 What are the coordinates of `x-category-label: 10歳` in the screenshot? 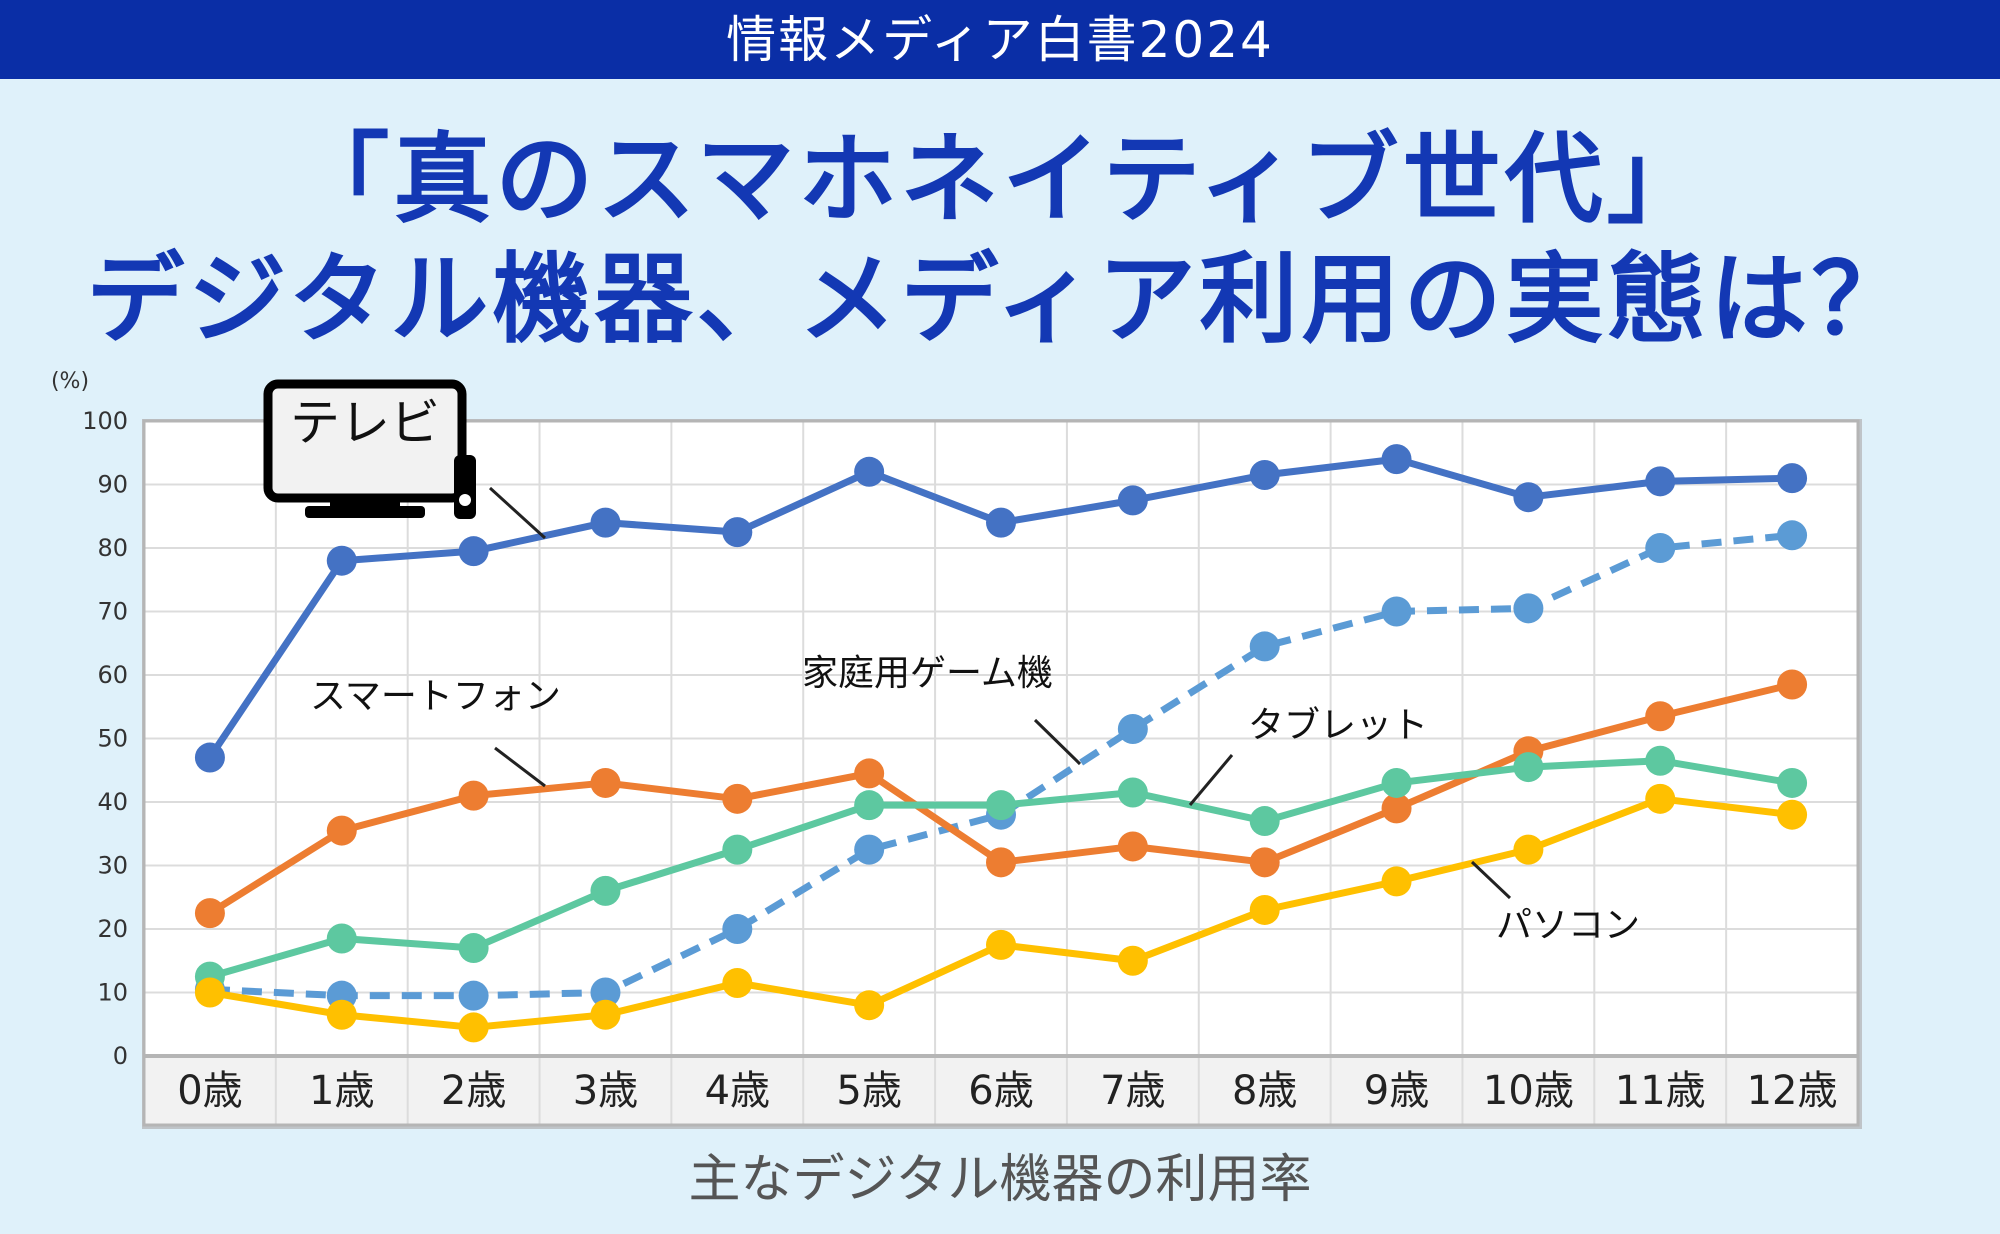 It's located at (1528, 1091).